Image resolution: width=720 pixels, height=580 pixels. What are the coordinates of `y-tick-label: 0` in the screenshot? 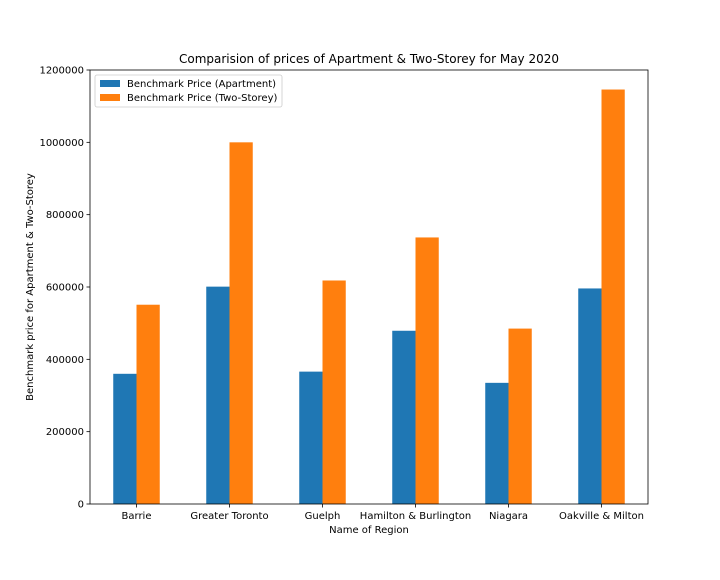 It's located at (81, 505).